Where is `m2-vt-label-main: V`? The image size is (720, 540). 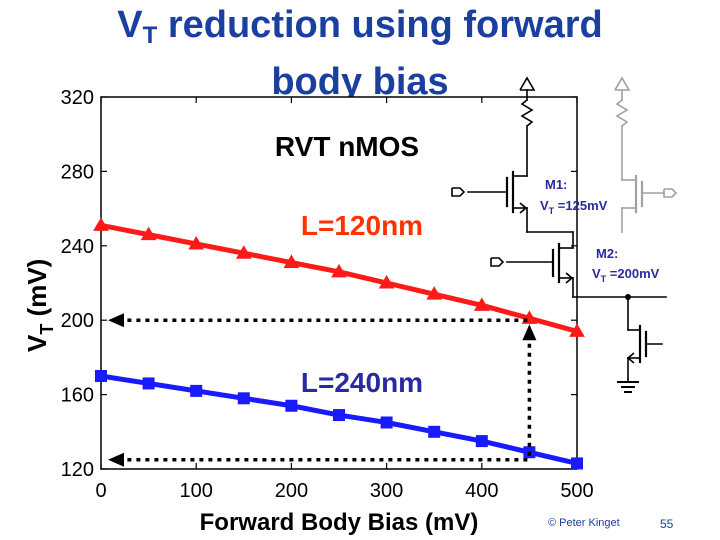 m2-vt-label-main: V is located at coordinates (596, 273).